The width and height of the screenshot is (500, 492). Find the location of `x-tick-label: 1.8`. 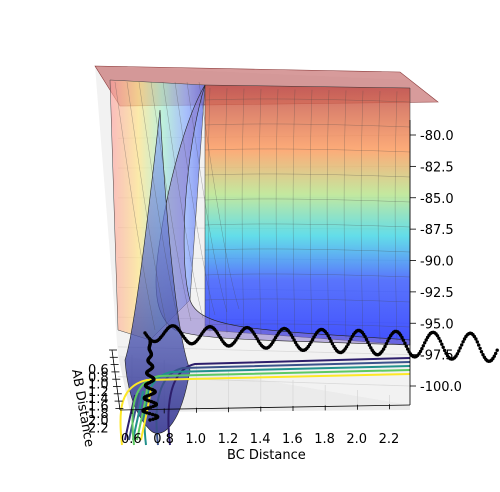

x-tick-label: 1.8 is located at coordinates (324, 439).